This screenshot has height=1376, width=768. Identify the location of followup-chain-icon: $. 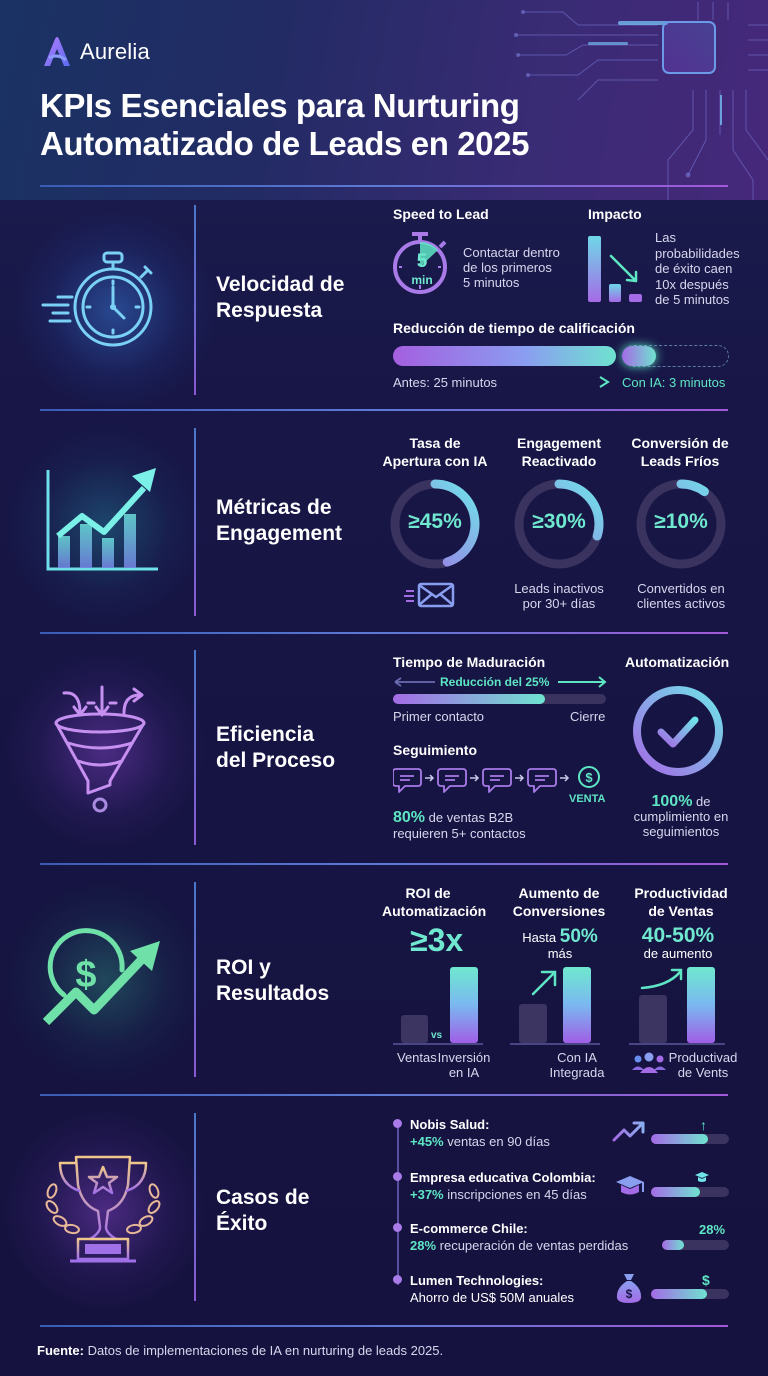
(496, 779).